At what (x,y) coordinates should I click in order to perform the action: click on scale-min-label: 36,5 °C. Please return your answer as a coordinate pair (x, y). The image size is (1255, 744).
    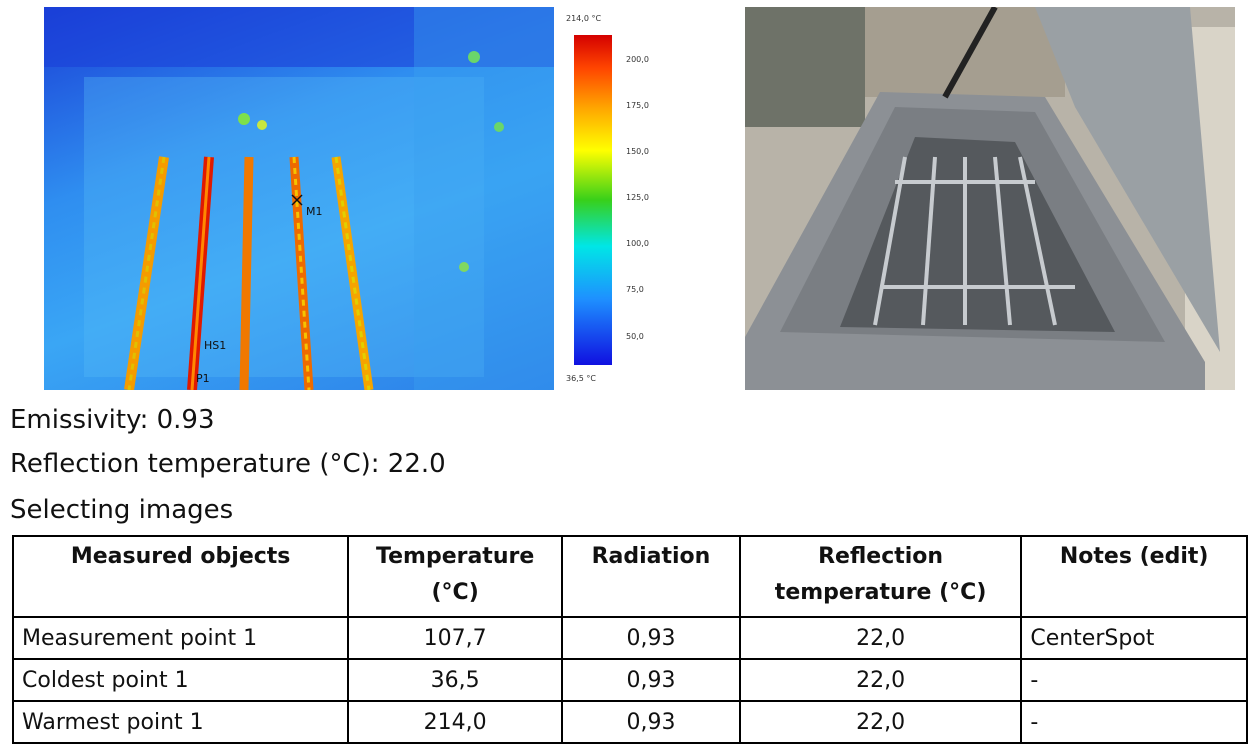
    Looking at the image, I should click on (581, 378).